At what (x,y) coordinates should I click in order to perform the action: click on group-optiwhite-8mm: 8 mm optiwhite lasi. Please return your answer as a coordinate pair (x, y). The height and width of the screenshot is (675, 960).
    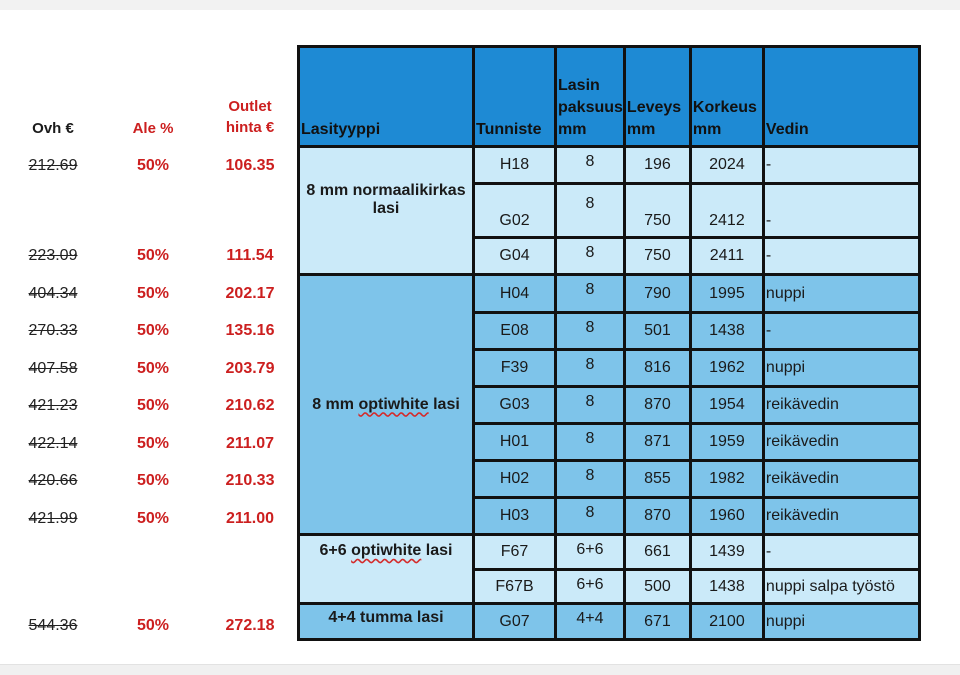
    Looking at the image, I should click on (386, 404).